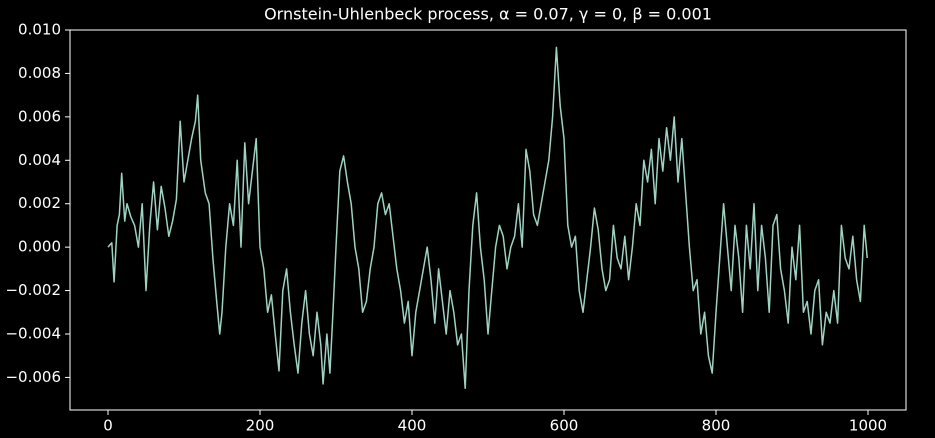  What do you see at coordinates (39, 203) in the screenshot?
I see `y-tick-label: 0.002` at bounding box center [39, 203].